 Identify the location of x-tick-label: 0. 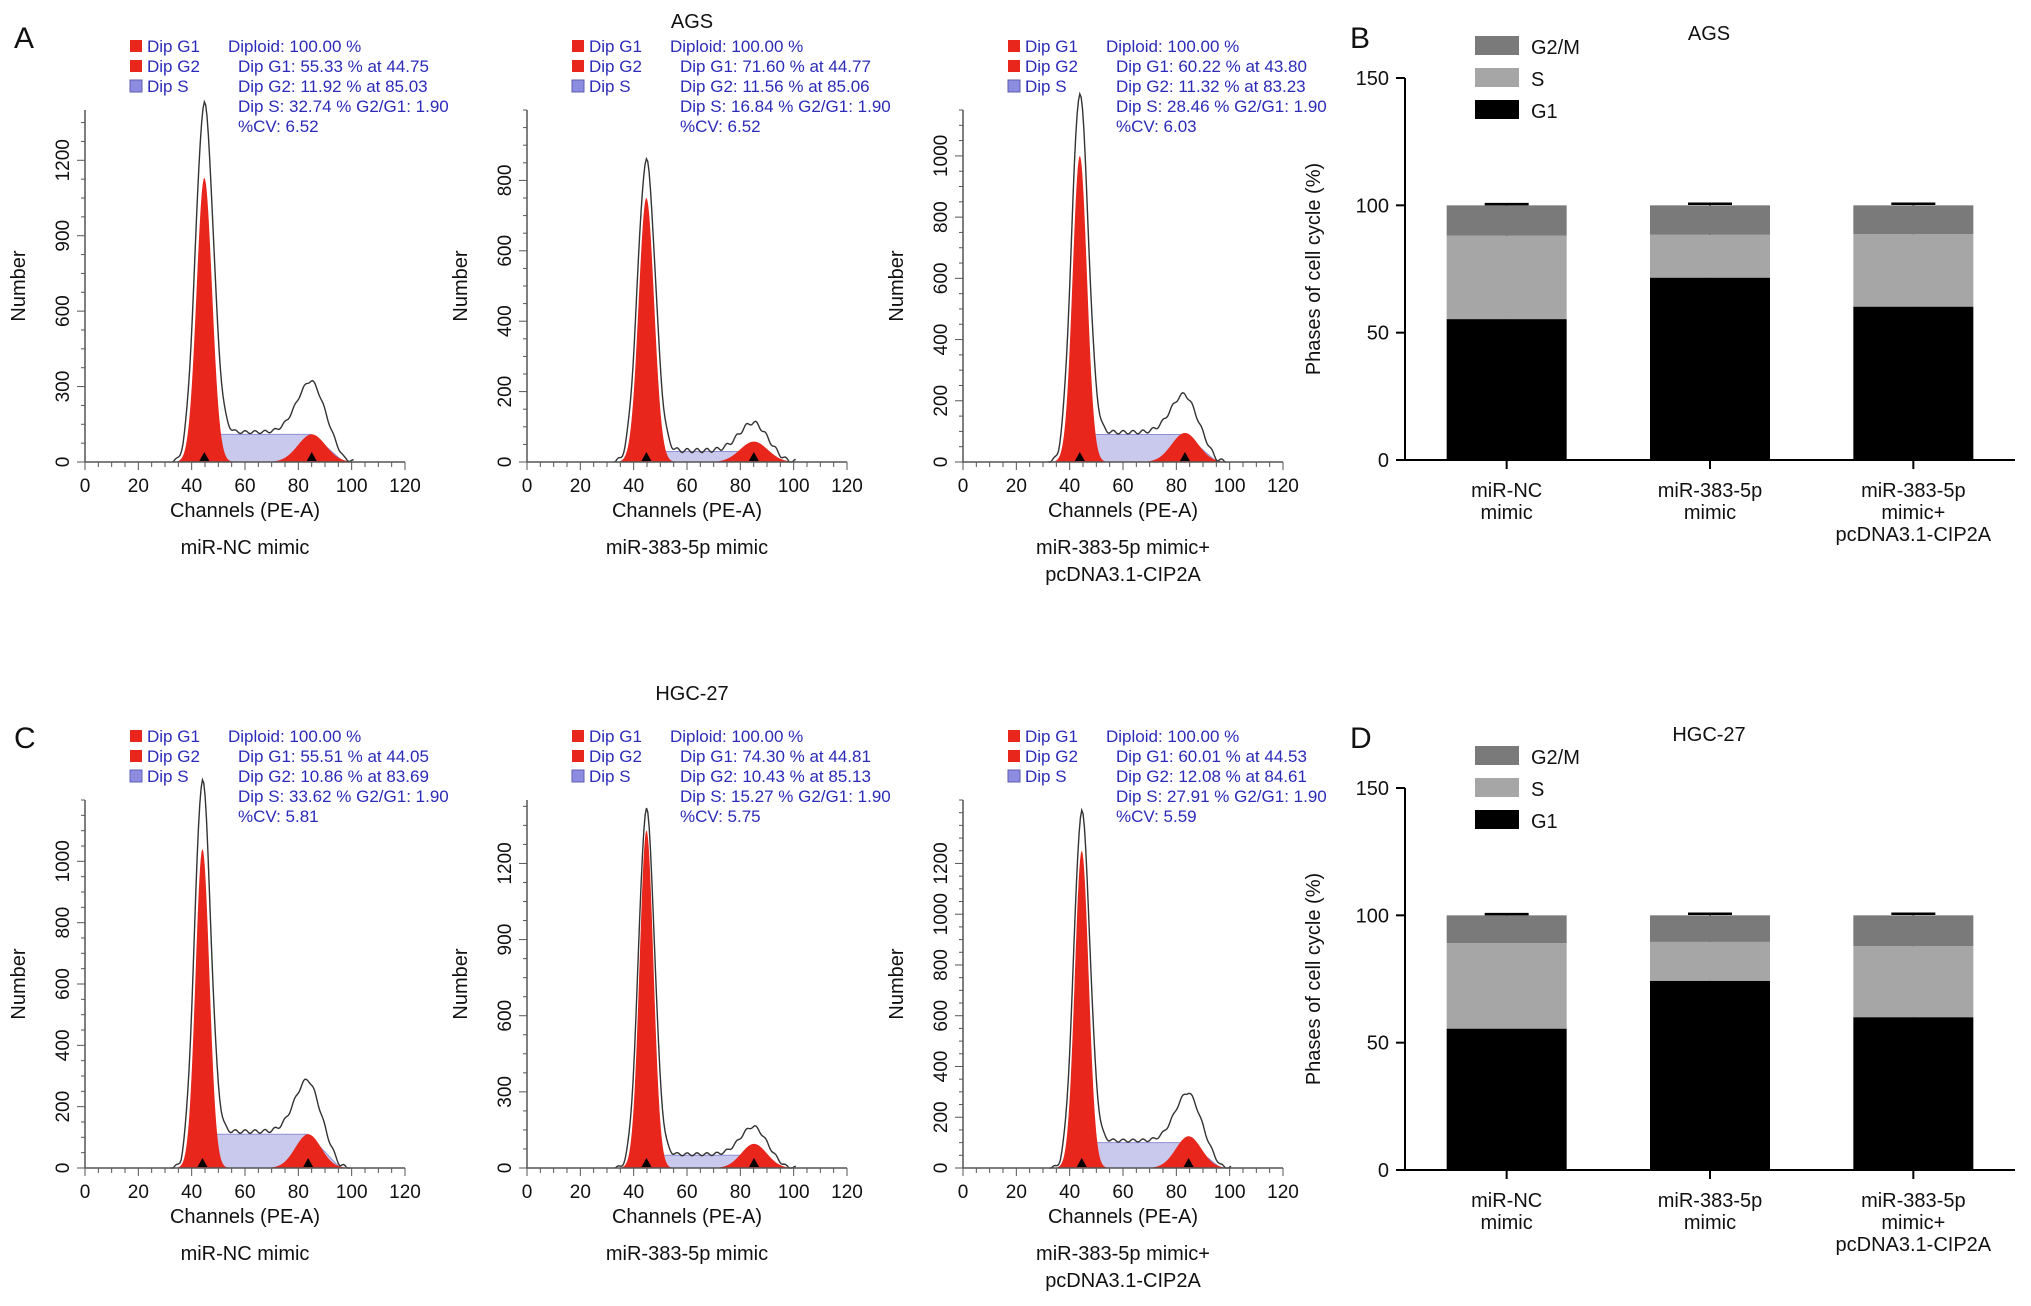
(527, 486).